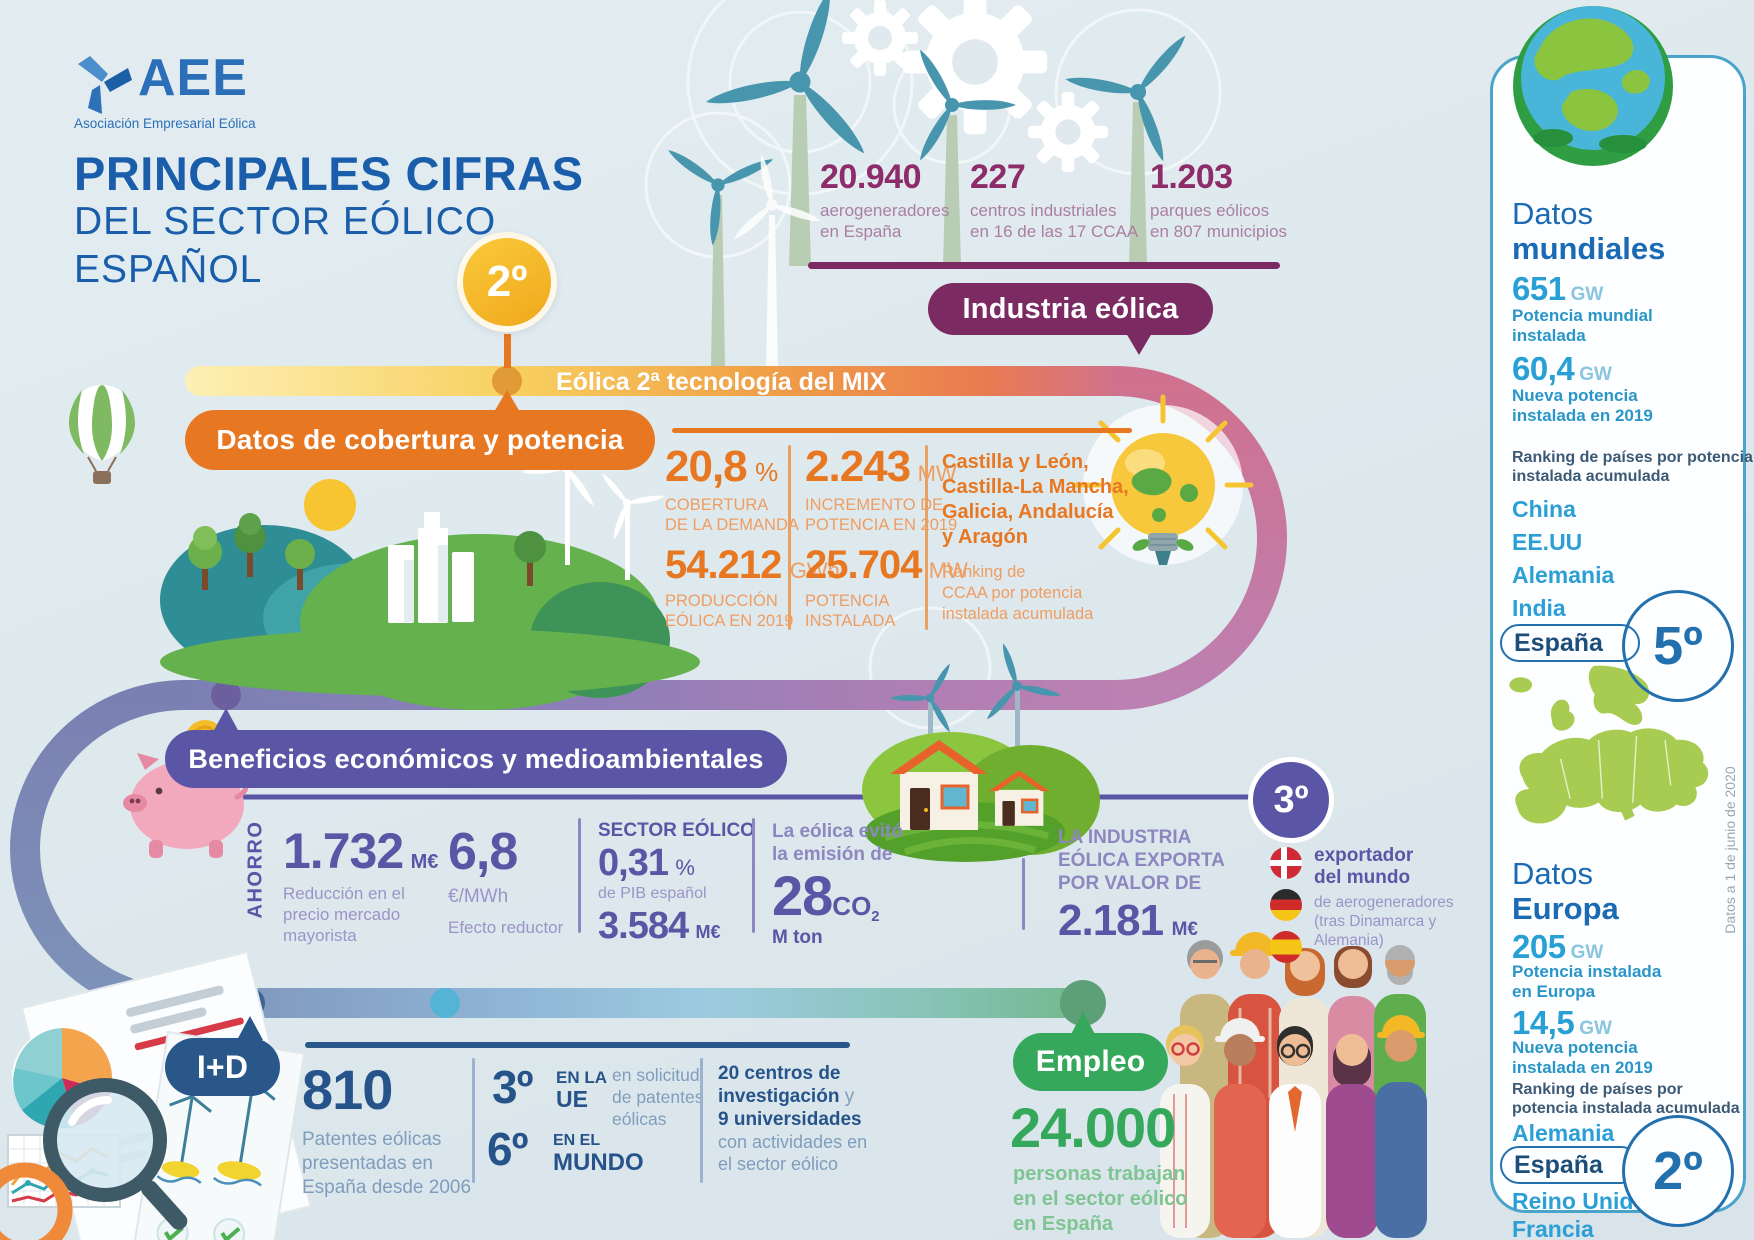 The image size is (1754, 1240). Describe the element at coordinates (643, 926) in the screenshot. I see `stat-value: 3.584` at that location.